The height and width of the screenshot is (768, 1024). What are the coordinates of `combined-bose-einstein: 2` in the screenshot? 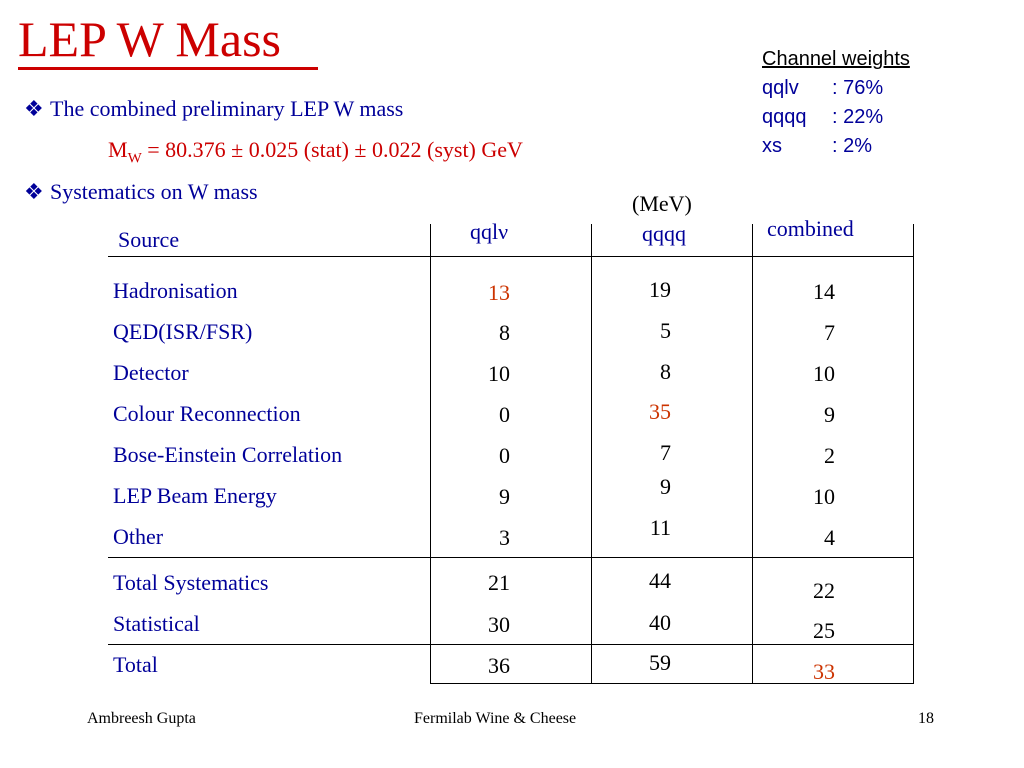 It's located at (829, 455).